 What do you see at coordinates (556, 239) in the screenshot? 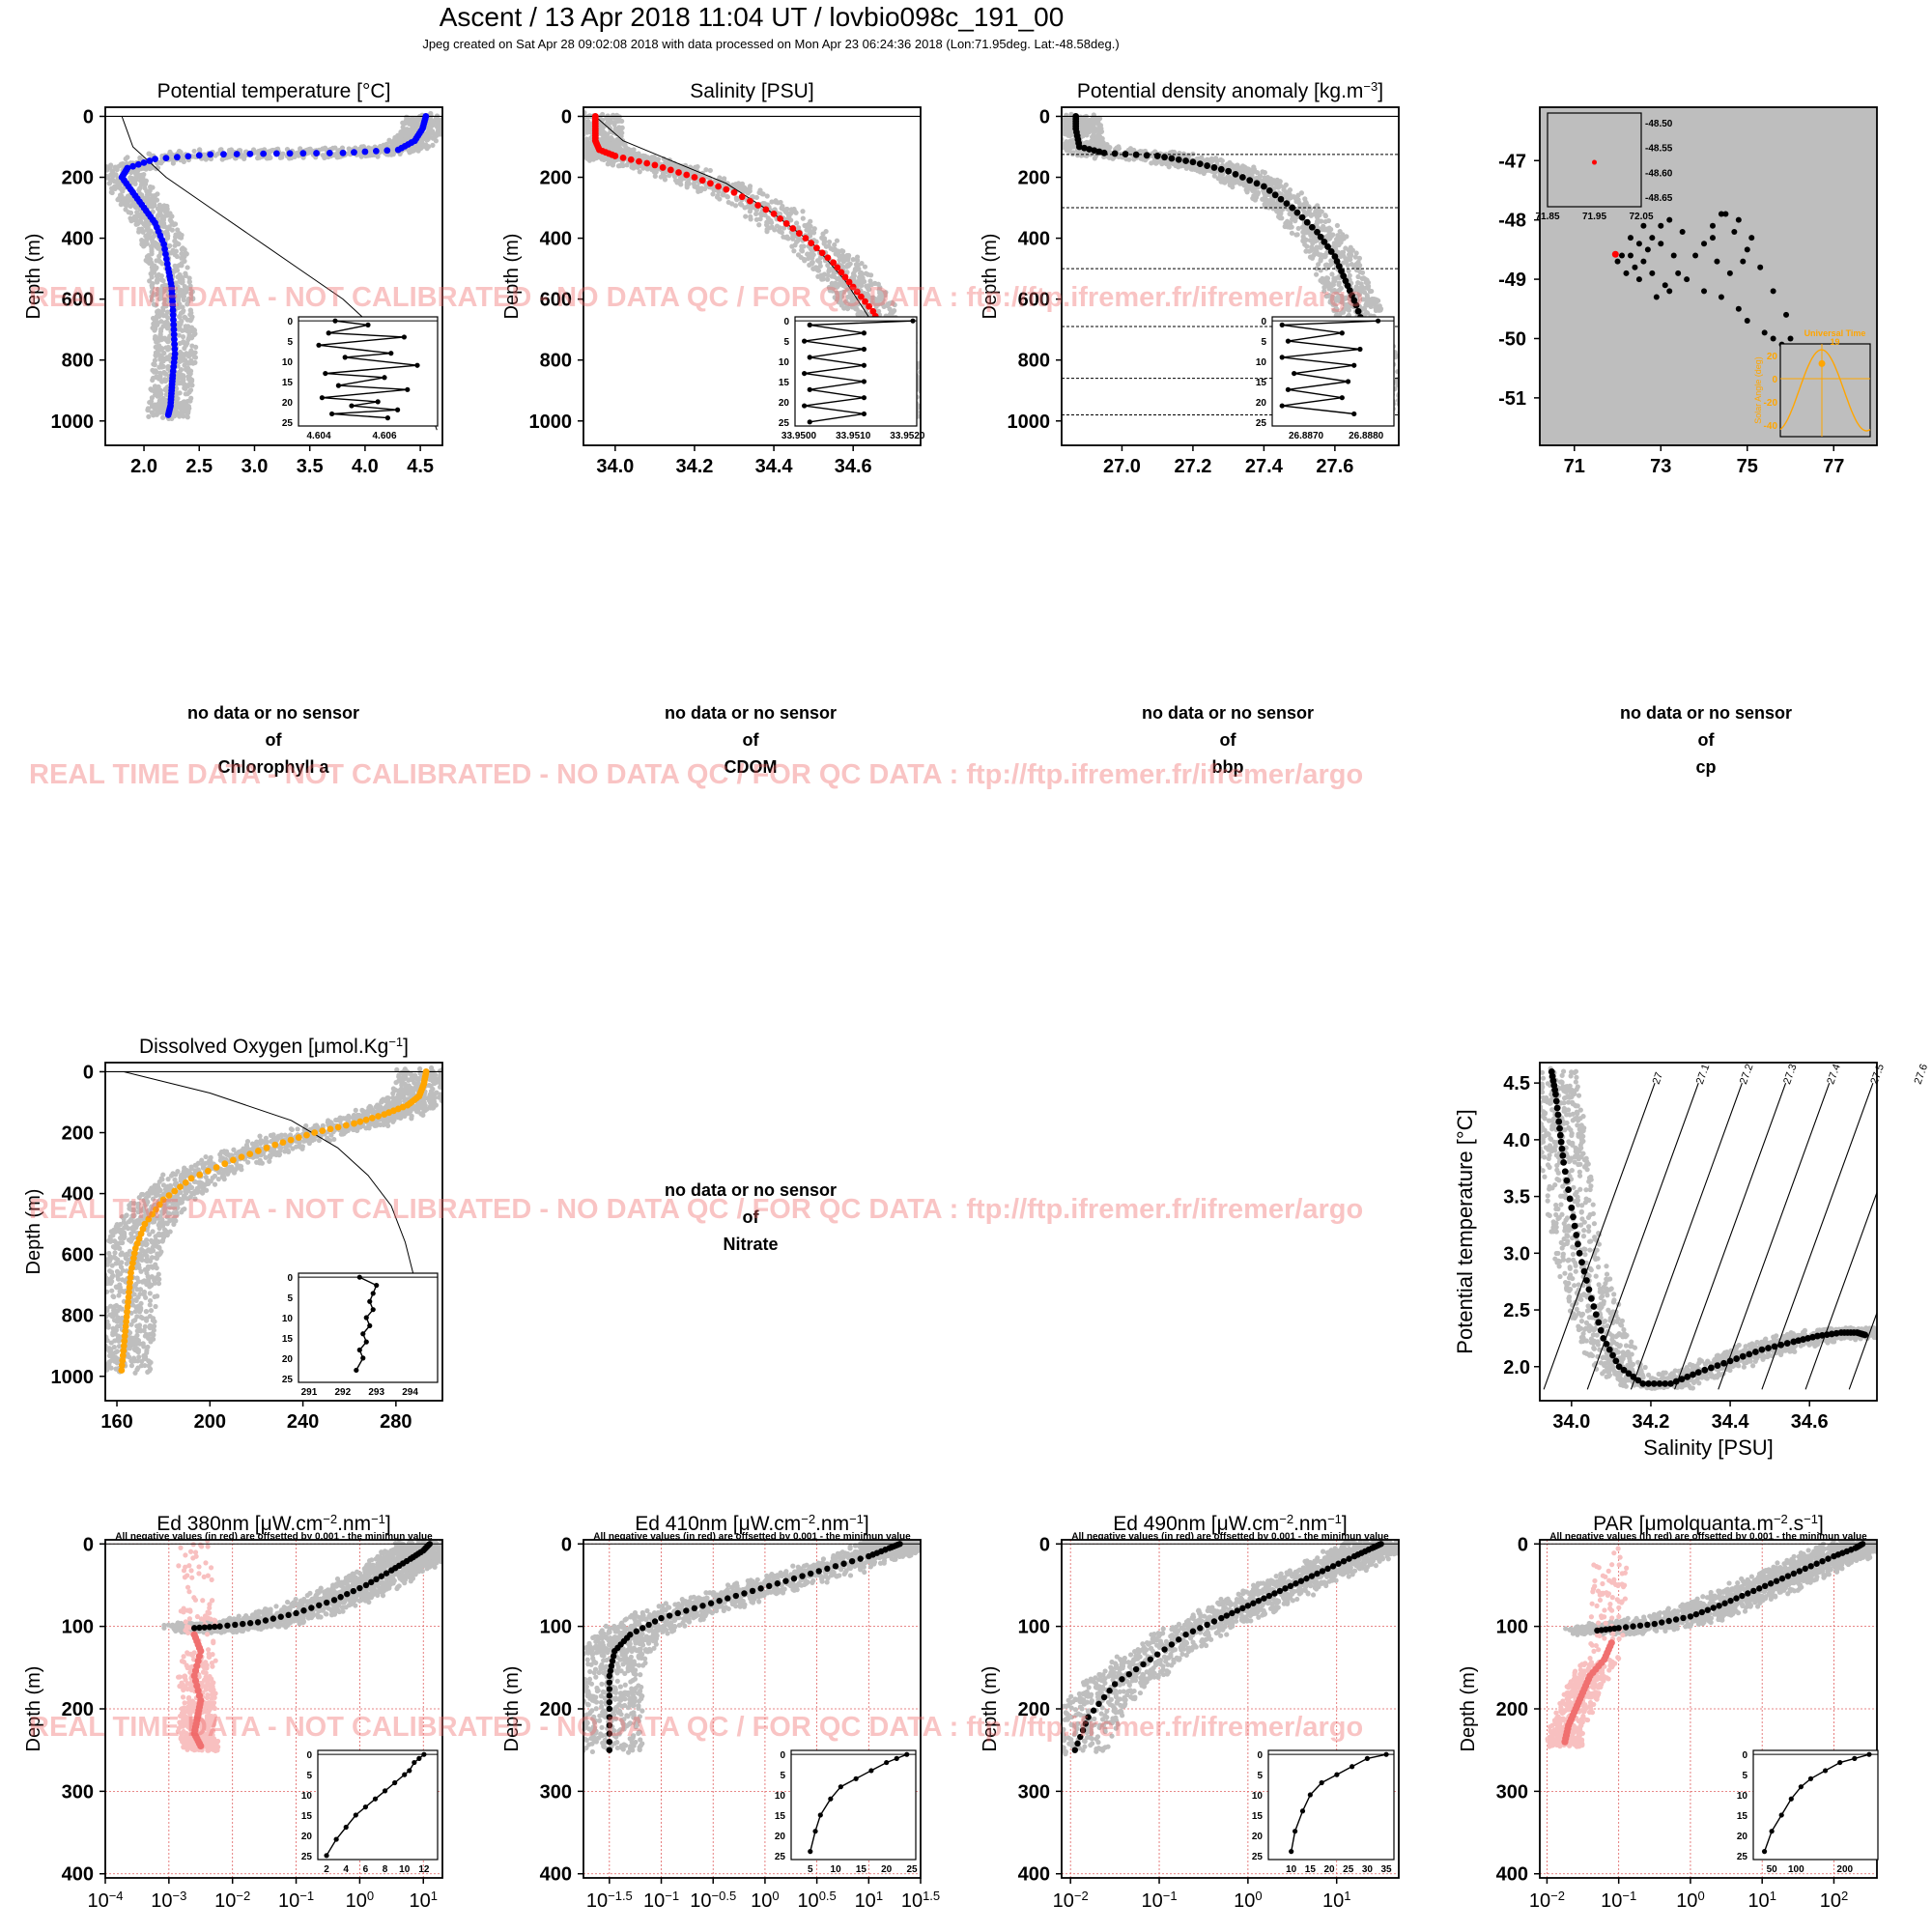
I see `y-tick-label: 400` at bounding box center [556, 239].